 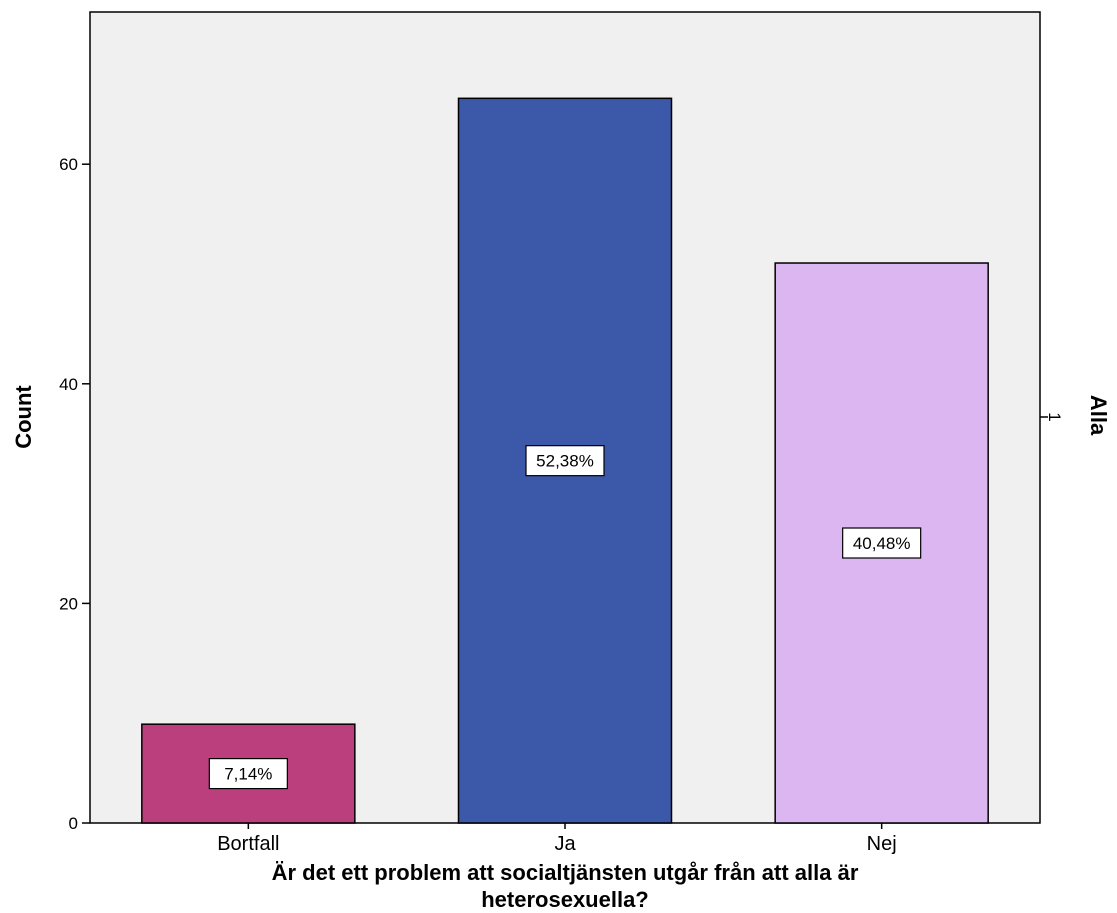 I want to click on x-axis-title-line-2: heterosexuella?, so click(x=565, y=899).